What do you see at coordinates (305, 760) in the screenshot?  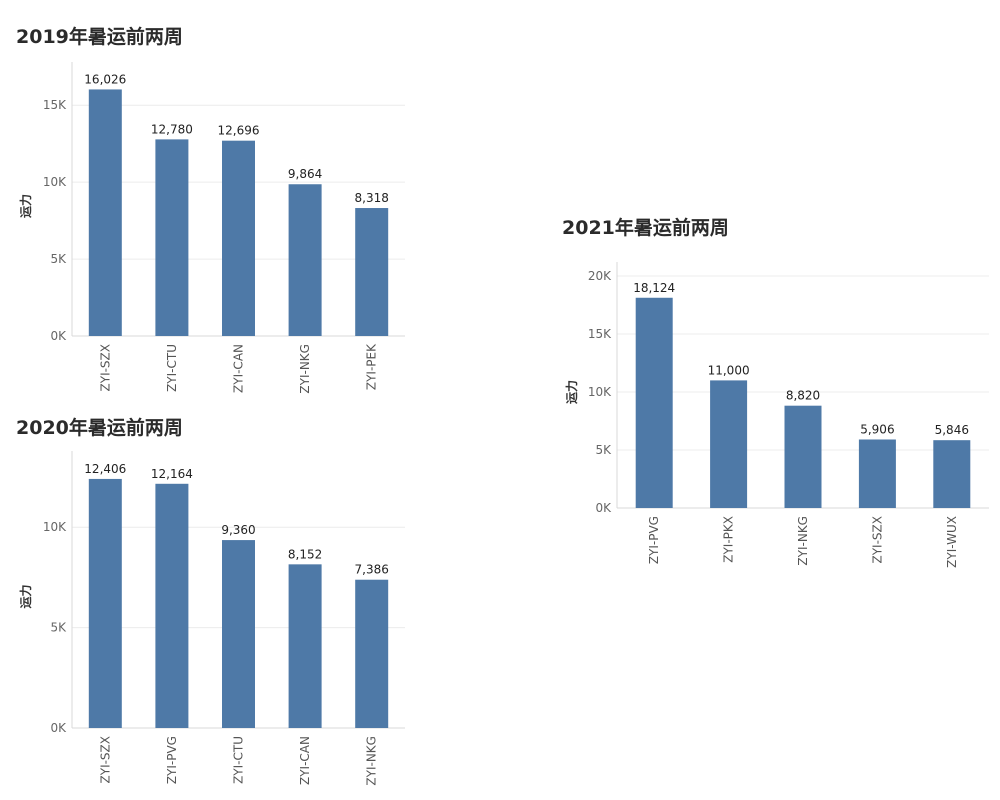 I see `chart-1-category-label: ZYI-CAN` at bounding box center [305, 760].